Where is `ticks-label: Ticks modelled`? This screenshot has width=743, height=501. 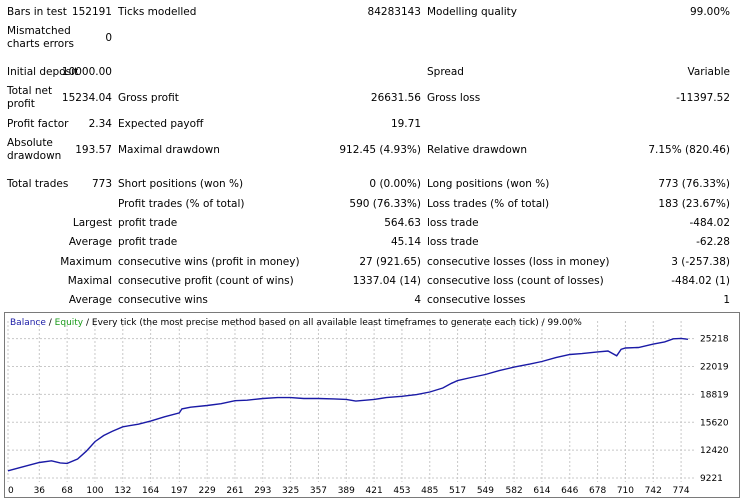
ticks-label: Ticks modelled is located at coordinates (157, 12).